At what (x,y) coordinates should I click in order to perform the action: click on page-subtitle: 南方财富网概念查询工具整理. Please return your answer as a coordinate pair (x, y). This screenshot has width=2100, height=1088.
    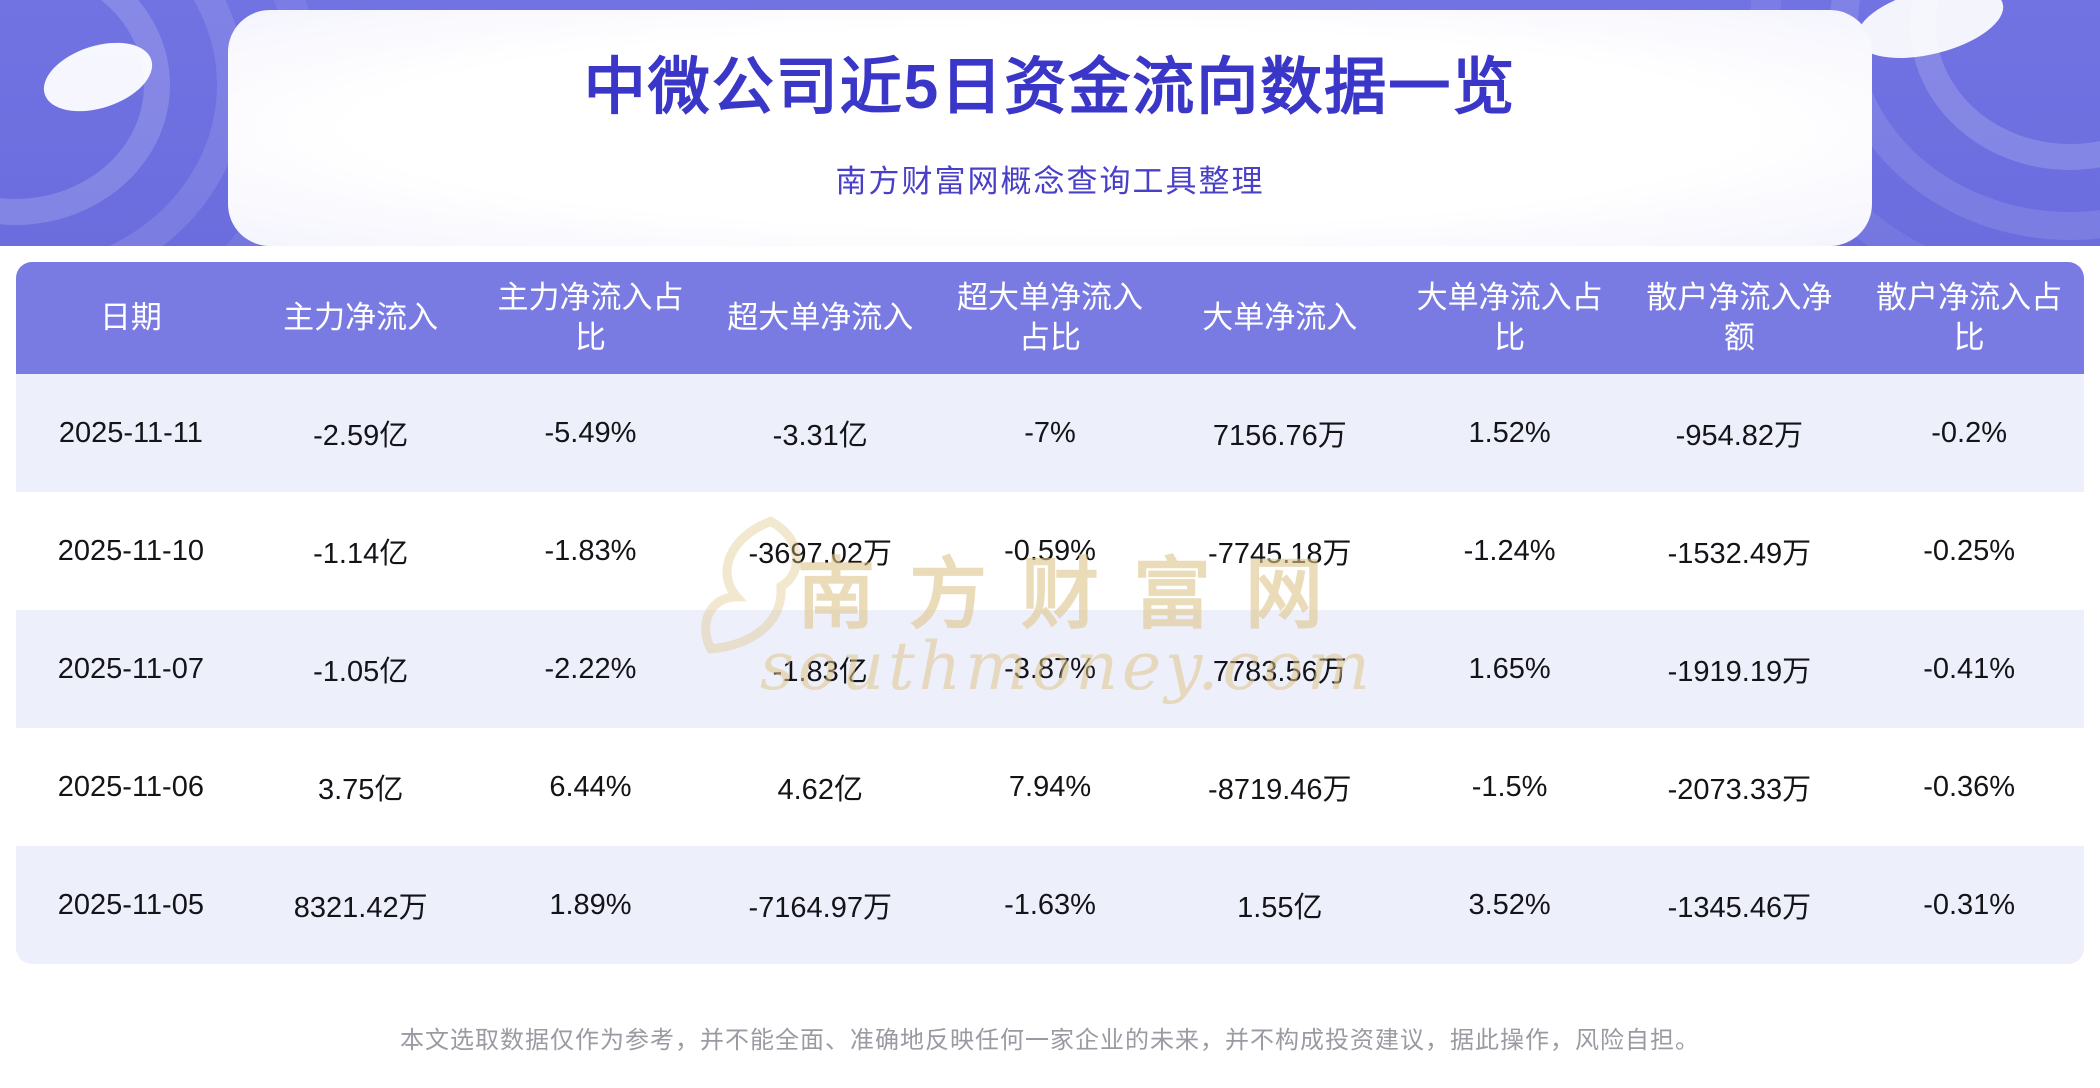
    Looking at the image, I should click on (1050, 182).